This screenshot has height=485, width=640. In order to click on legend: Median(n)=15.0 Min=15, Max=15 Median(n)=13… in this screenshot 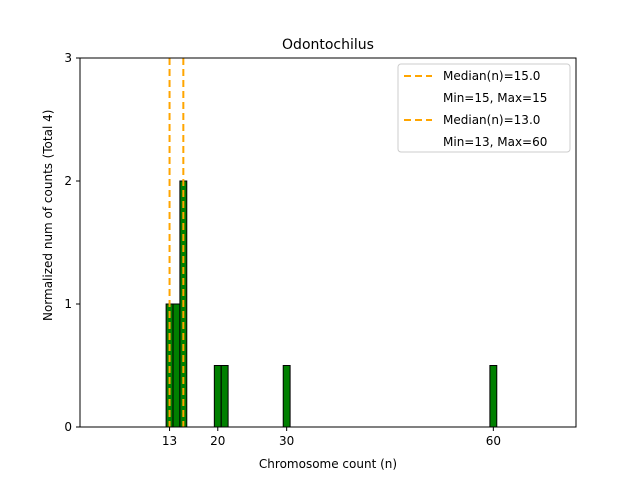, I will do `click(484, 108)`.